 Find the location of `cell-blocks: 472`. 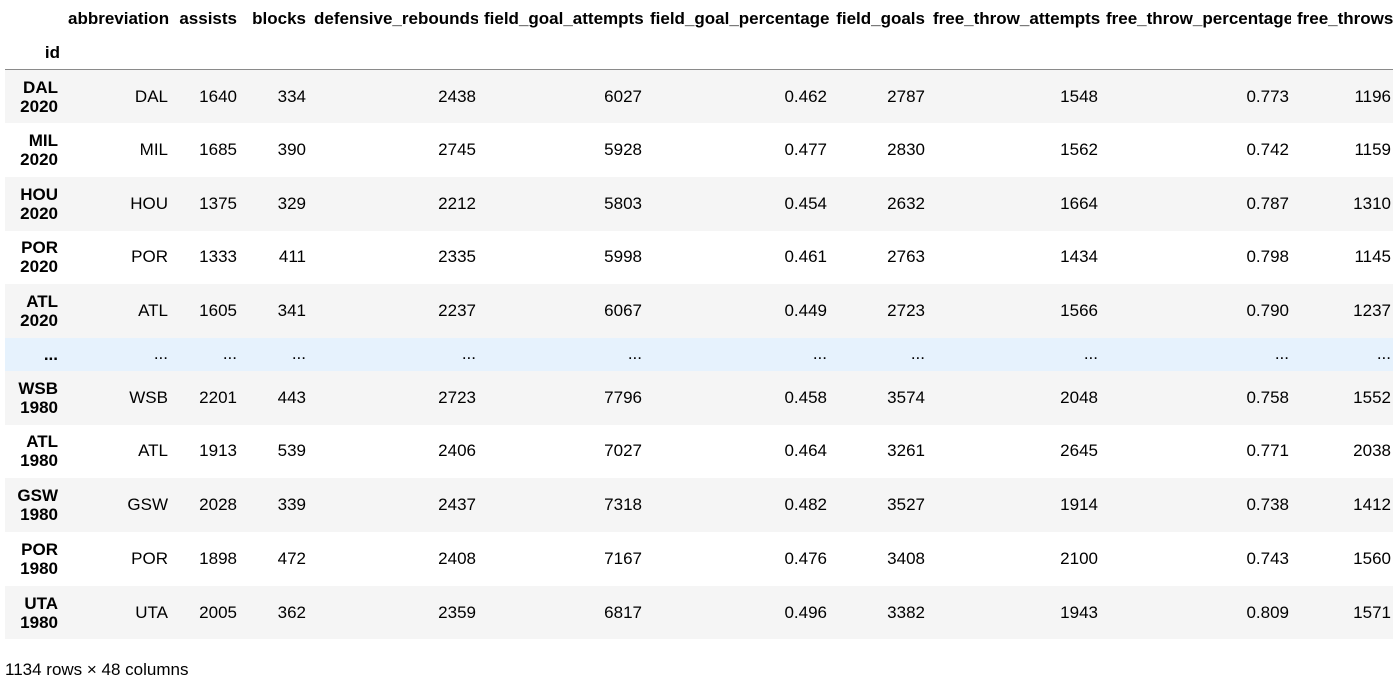

cell-blocks: 472 is located at coordinates (291, 558).